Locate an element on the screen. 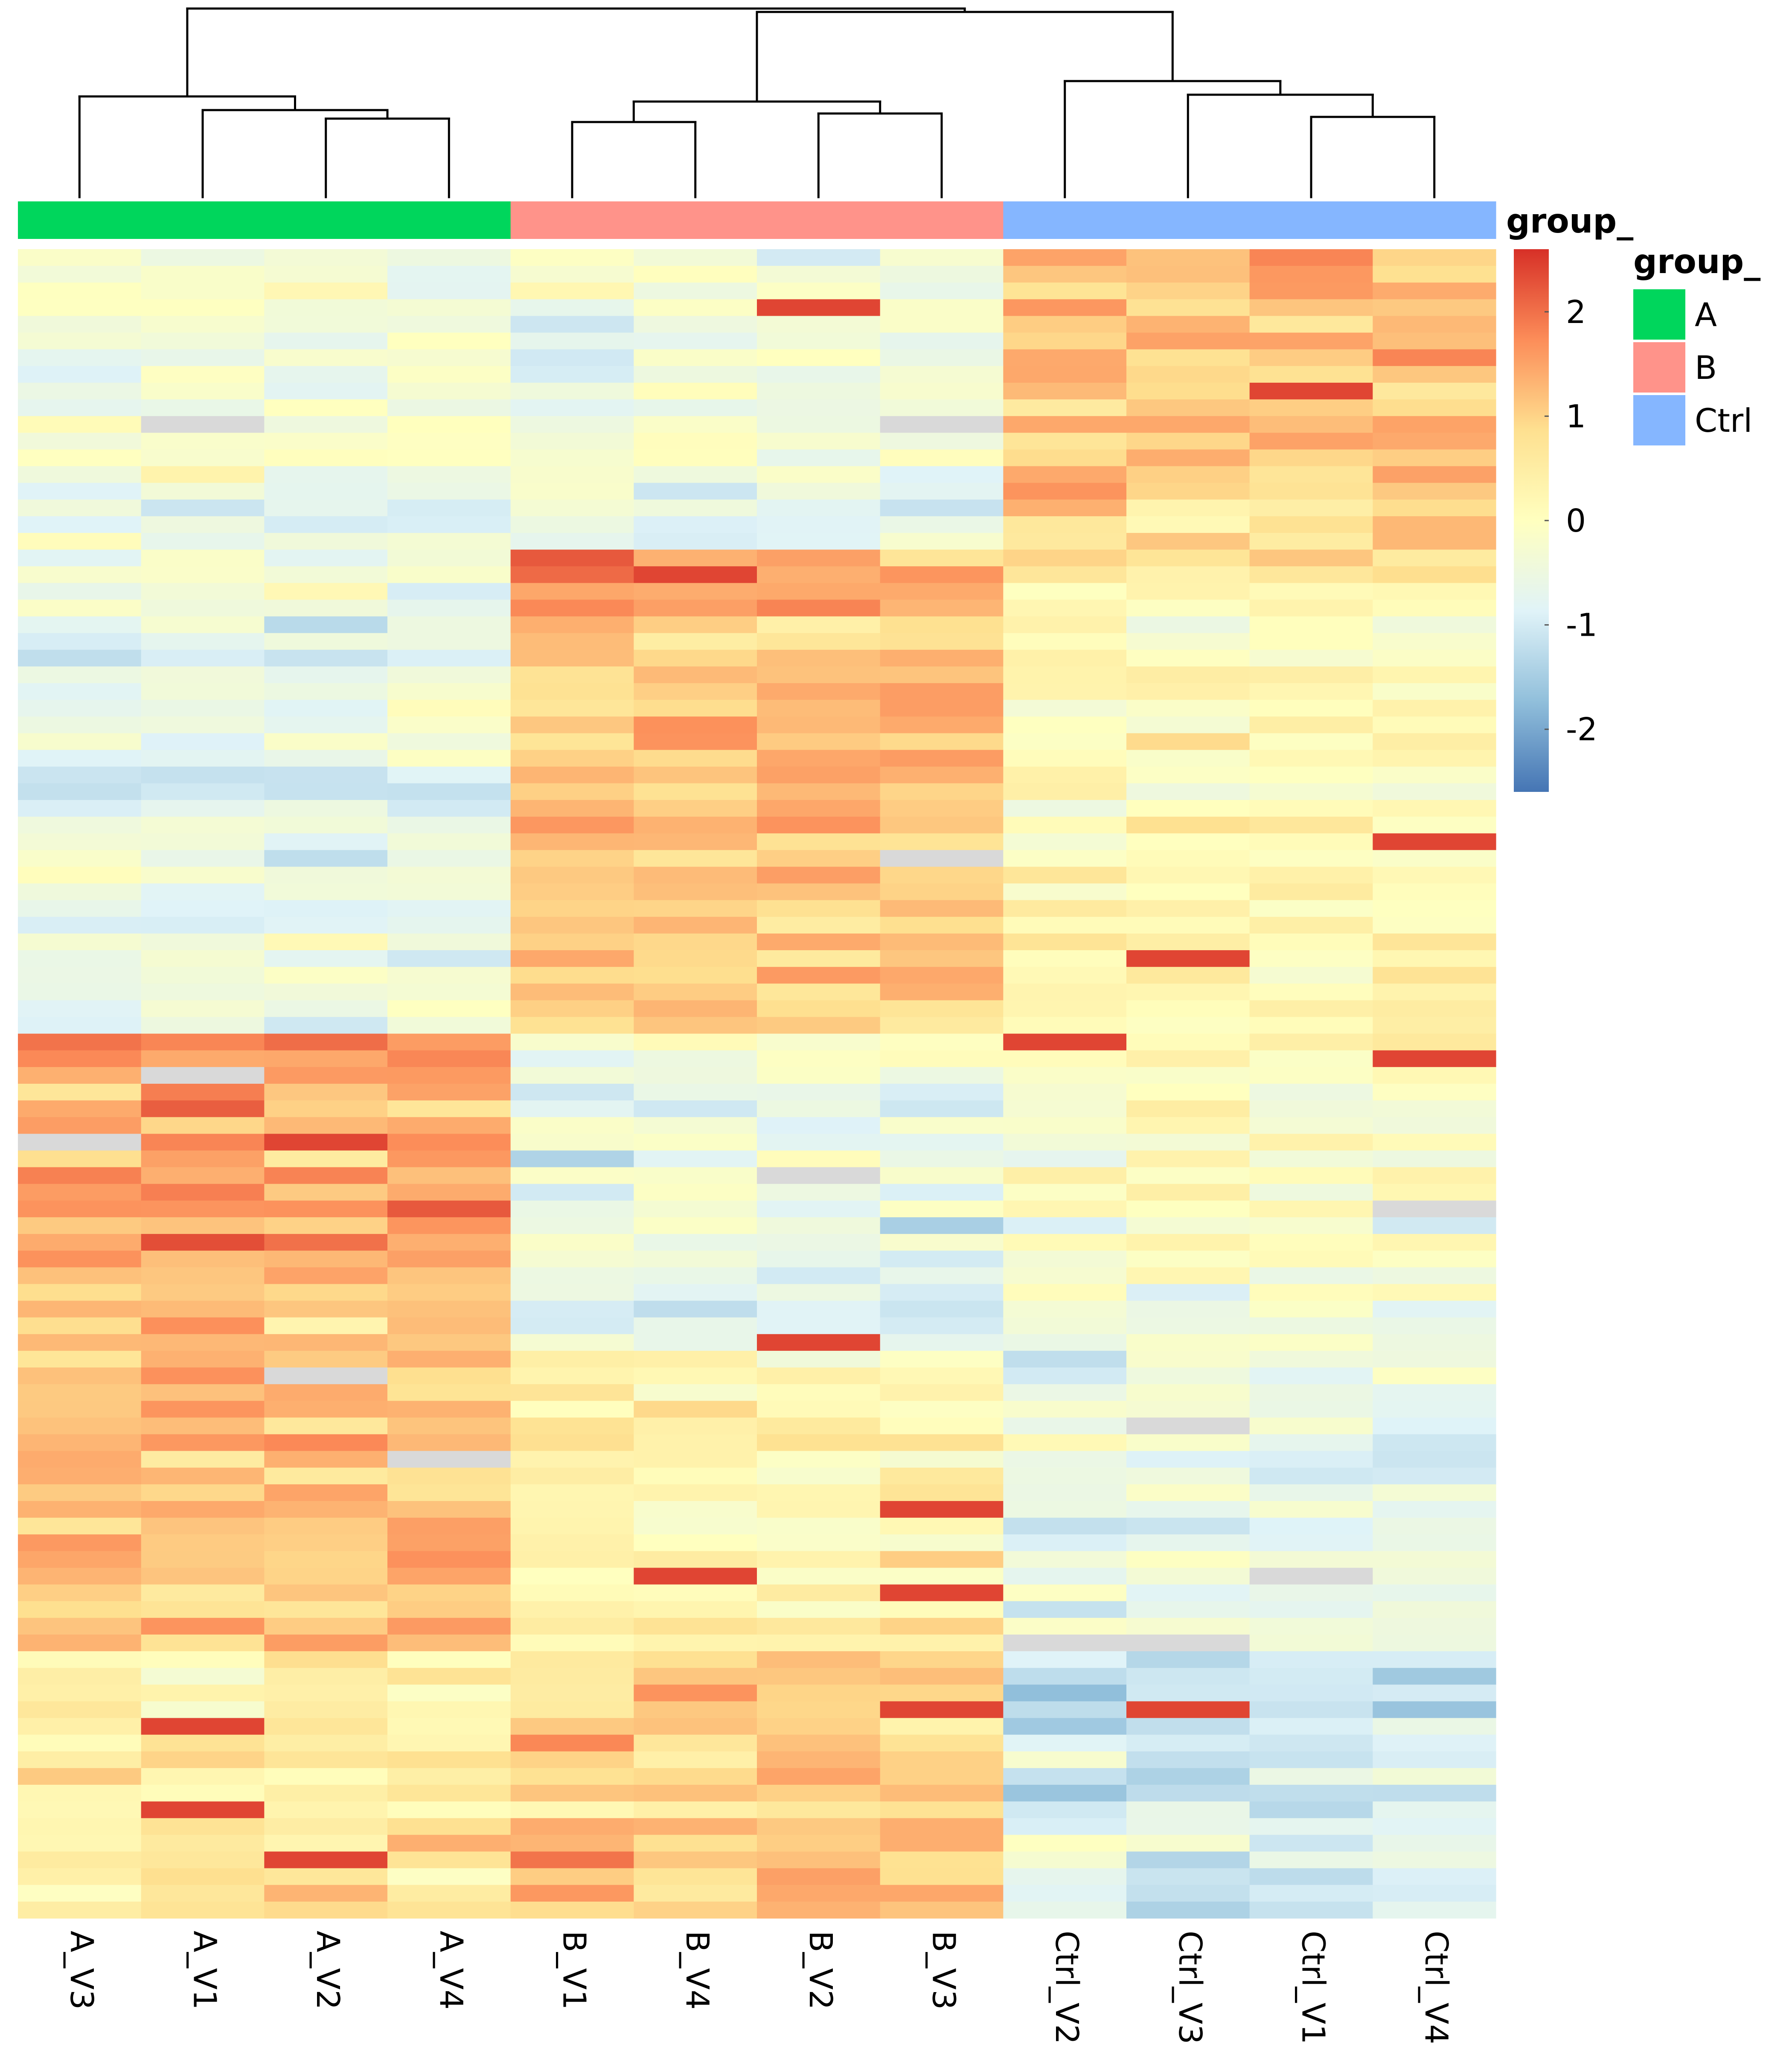 This screenshot has width=1792, height=2048. legend-label: A is located at coordinates (1706, 315).